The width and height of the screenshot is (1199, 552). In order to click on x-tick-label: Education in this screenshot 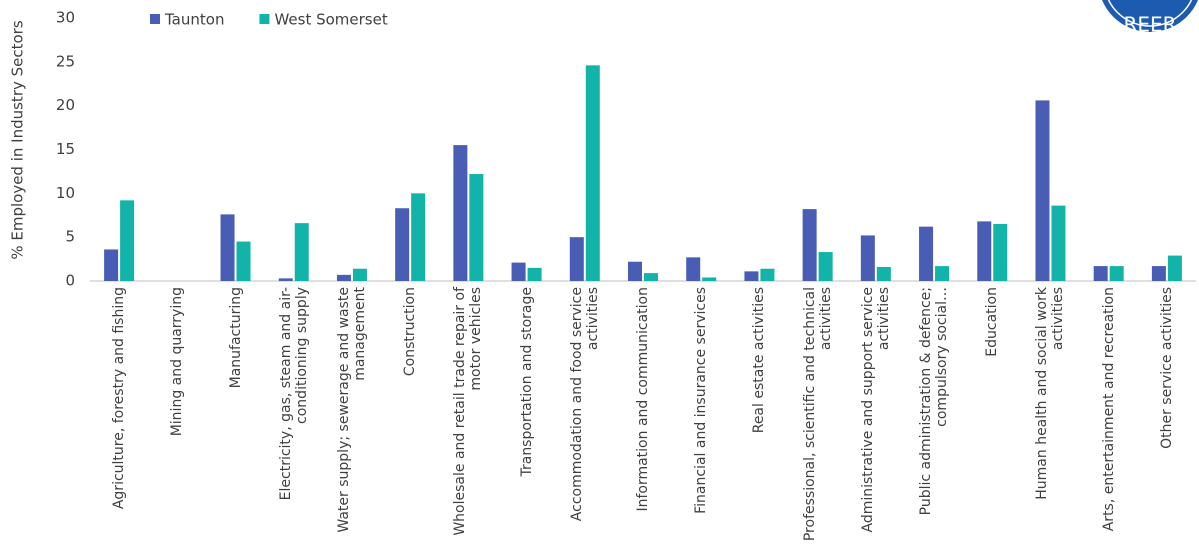, I will do `click(992, 322)`.